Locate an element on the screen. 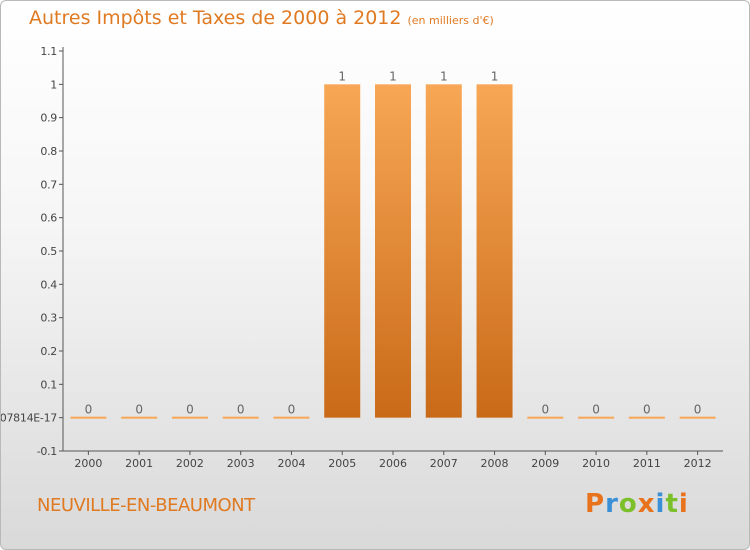  y-tick-label: 0.8 is located at coordinates (48, 151).